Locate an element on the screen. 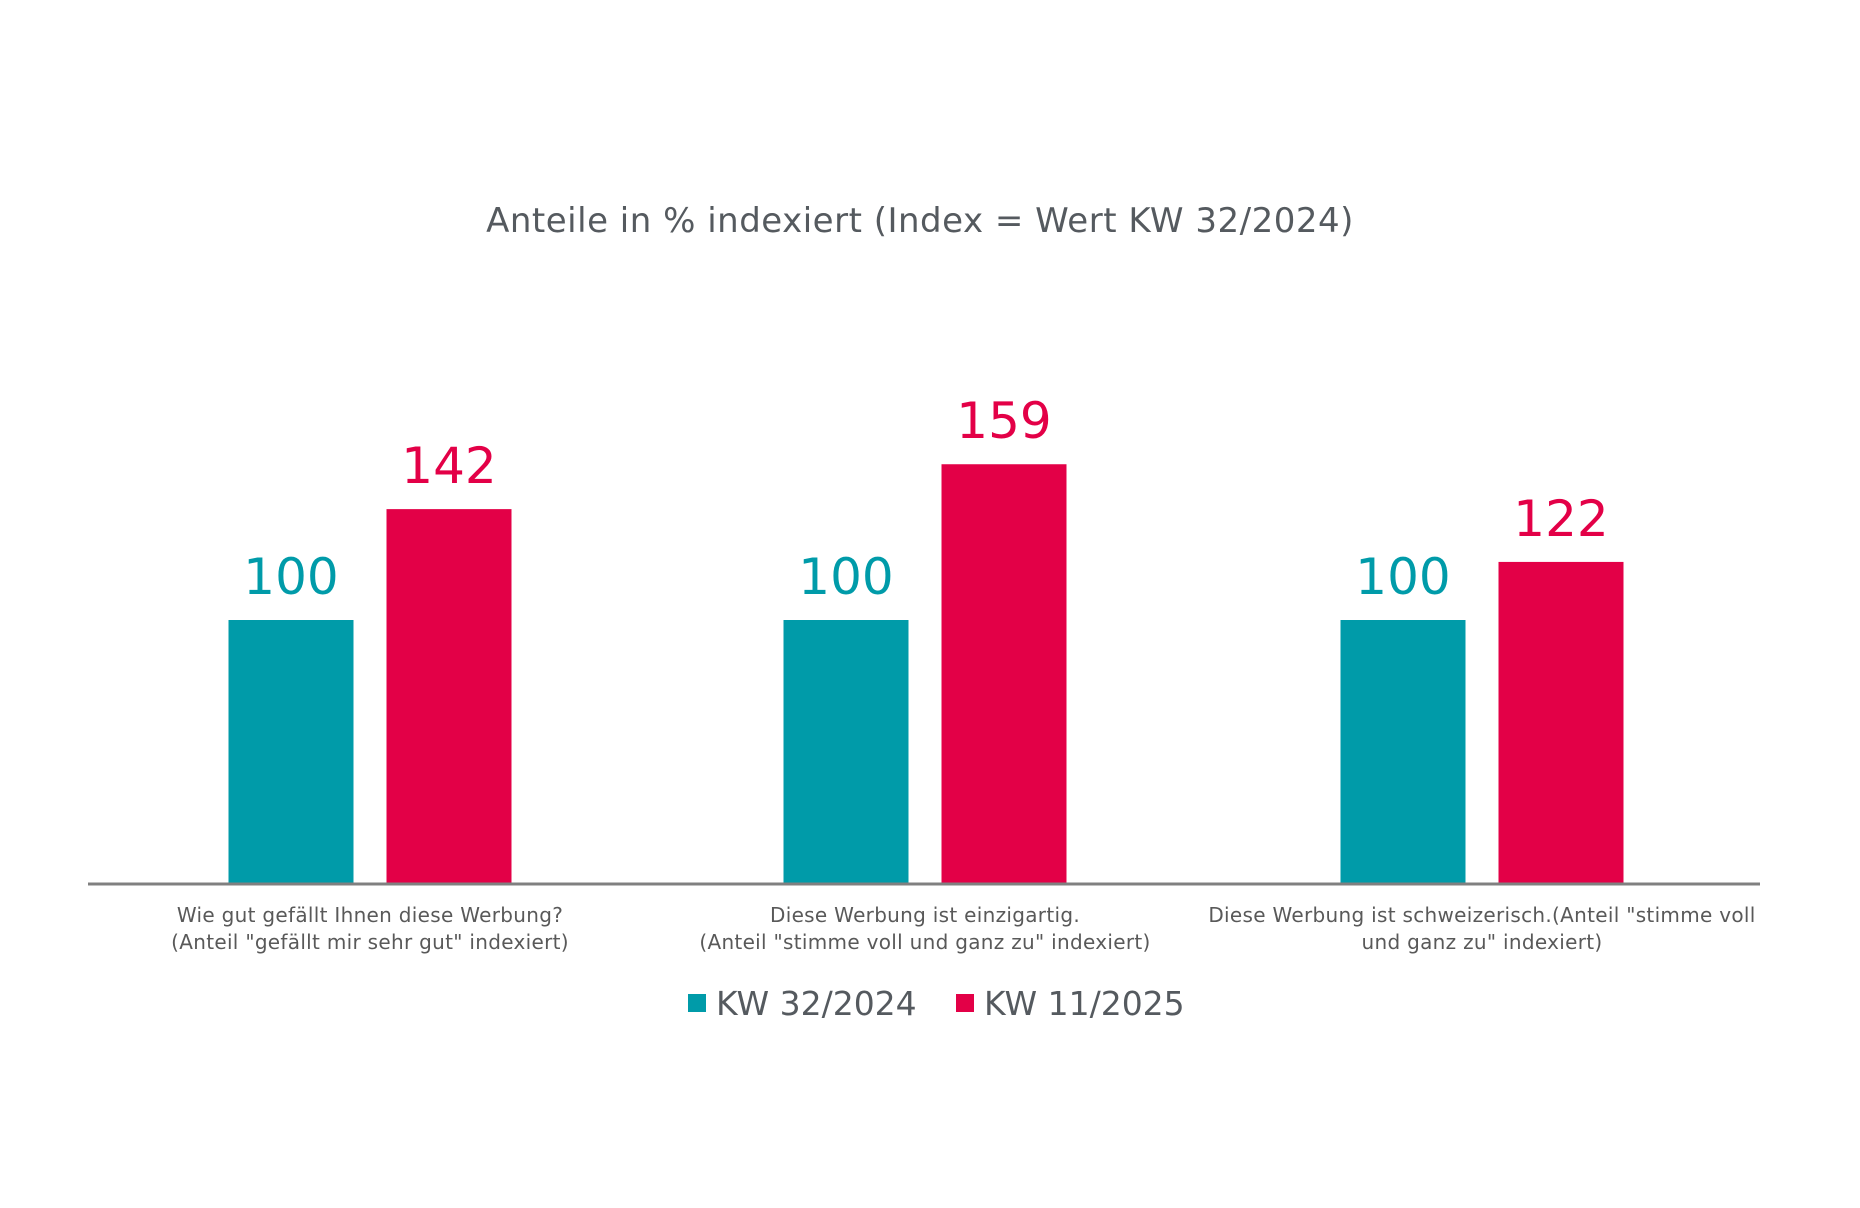 The height and width of the screenshot is (1208, 1860). bar-kw11-2025-cat2 is located at coordinates (1004, 674).